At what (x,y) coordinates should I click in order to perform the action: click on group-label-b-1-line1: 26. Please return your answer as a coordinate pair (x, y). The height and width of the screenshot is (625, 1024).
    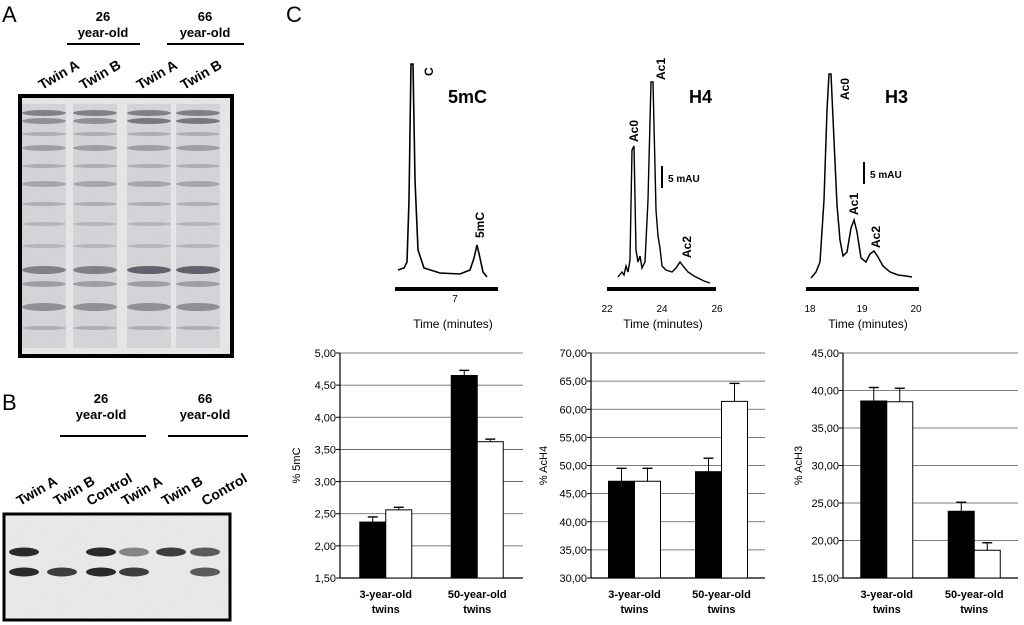
    Looking at the image, I should click on (101, 398).